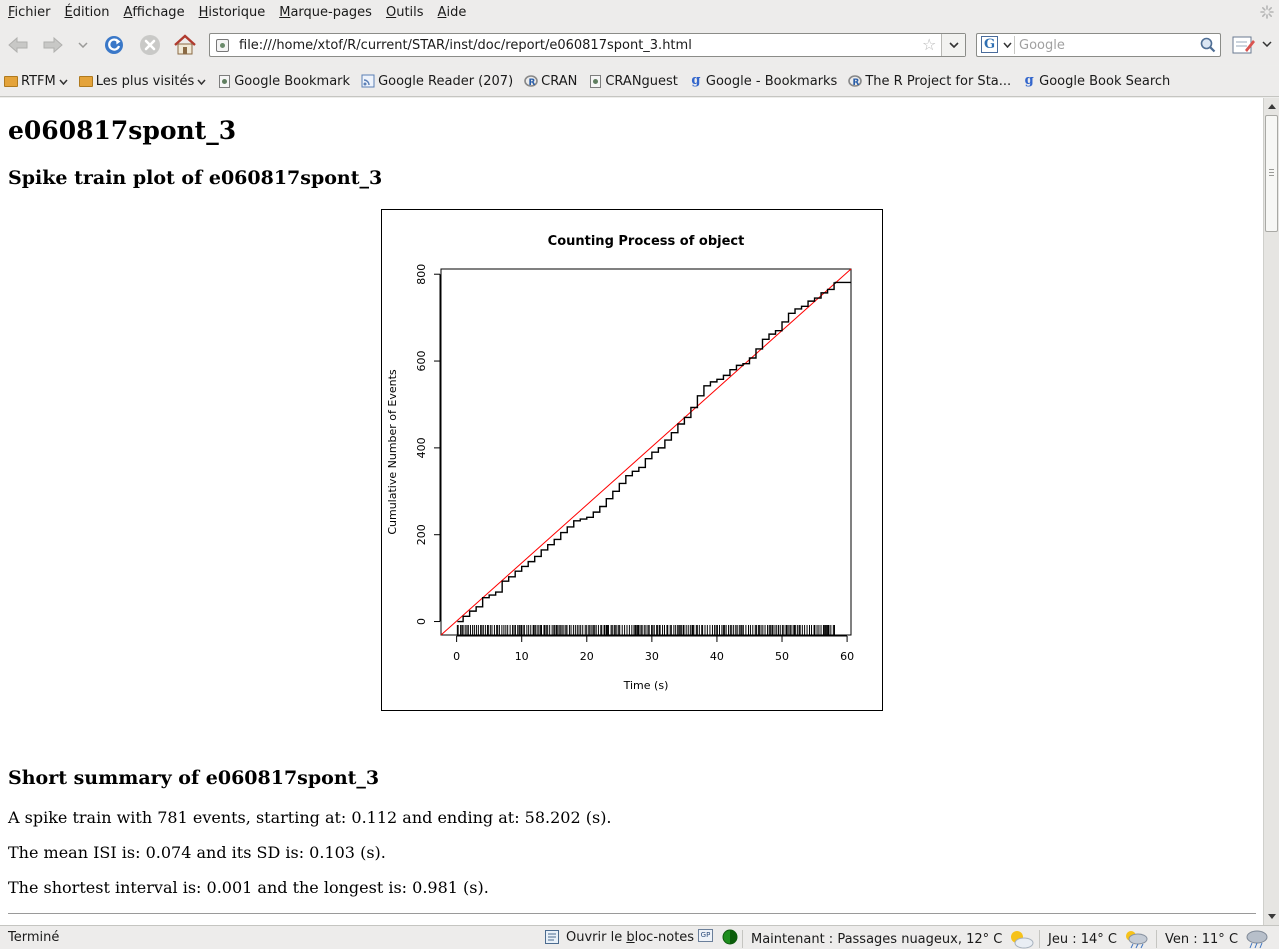  What do you see at coordinates (292, 81) in the screenshot?
I see `bookmark-label: Google Bookmark` at bounding box center [292, 81].